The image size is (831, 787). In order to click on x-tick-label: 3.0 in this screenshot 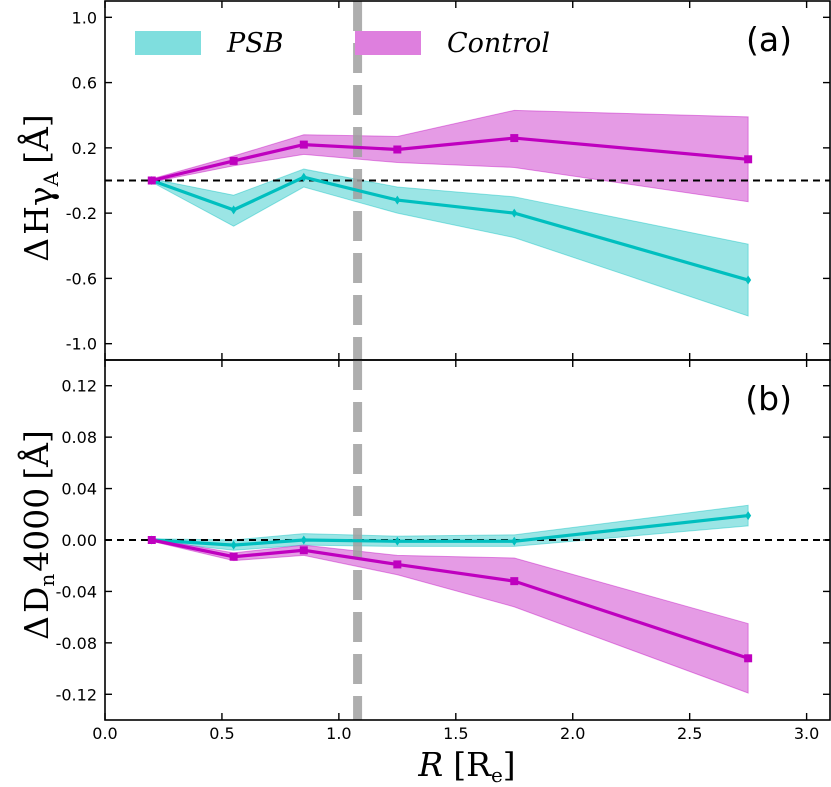, I will do `click(806, 733)`.